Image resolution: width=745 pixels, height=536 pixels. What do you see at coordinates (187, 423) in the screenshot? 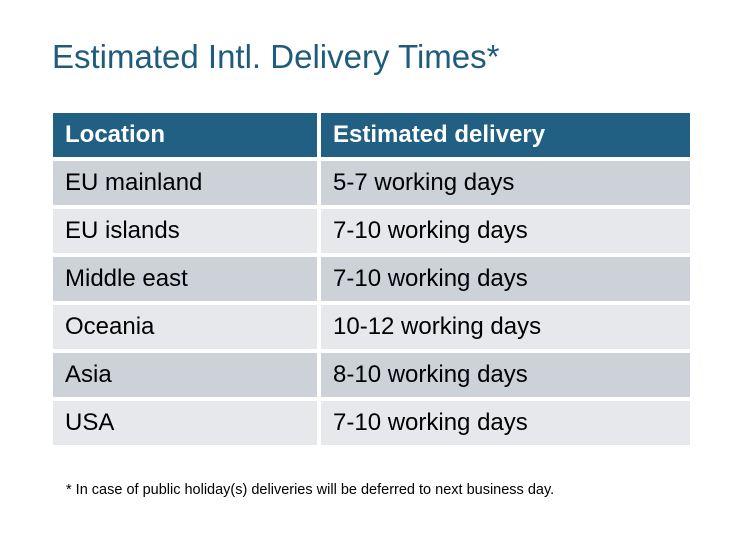
I see `location-cell: USA` at bounding box center [187, 423].